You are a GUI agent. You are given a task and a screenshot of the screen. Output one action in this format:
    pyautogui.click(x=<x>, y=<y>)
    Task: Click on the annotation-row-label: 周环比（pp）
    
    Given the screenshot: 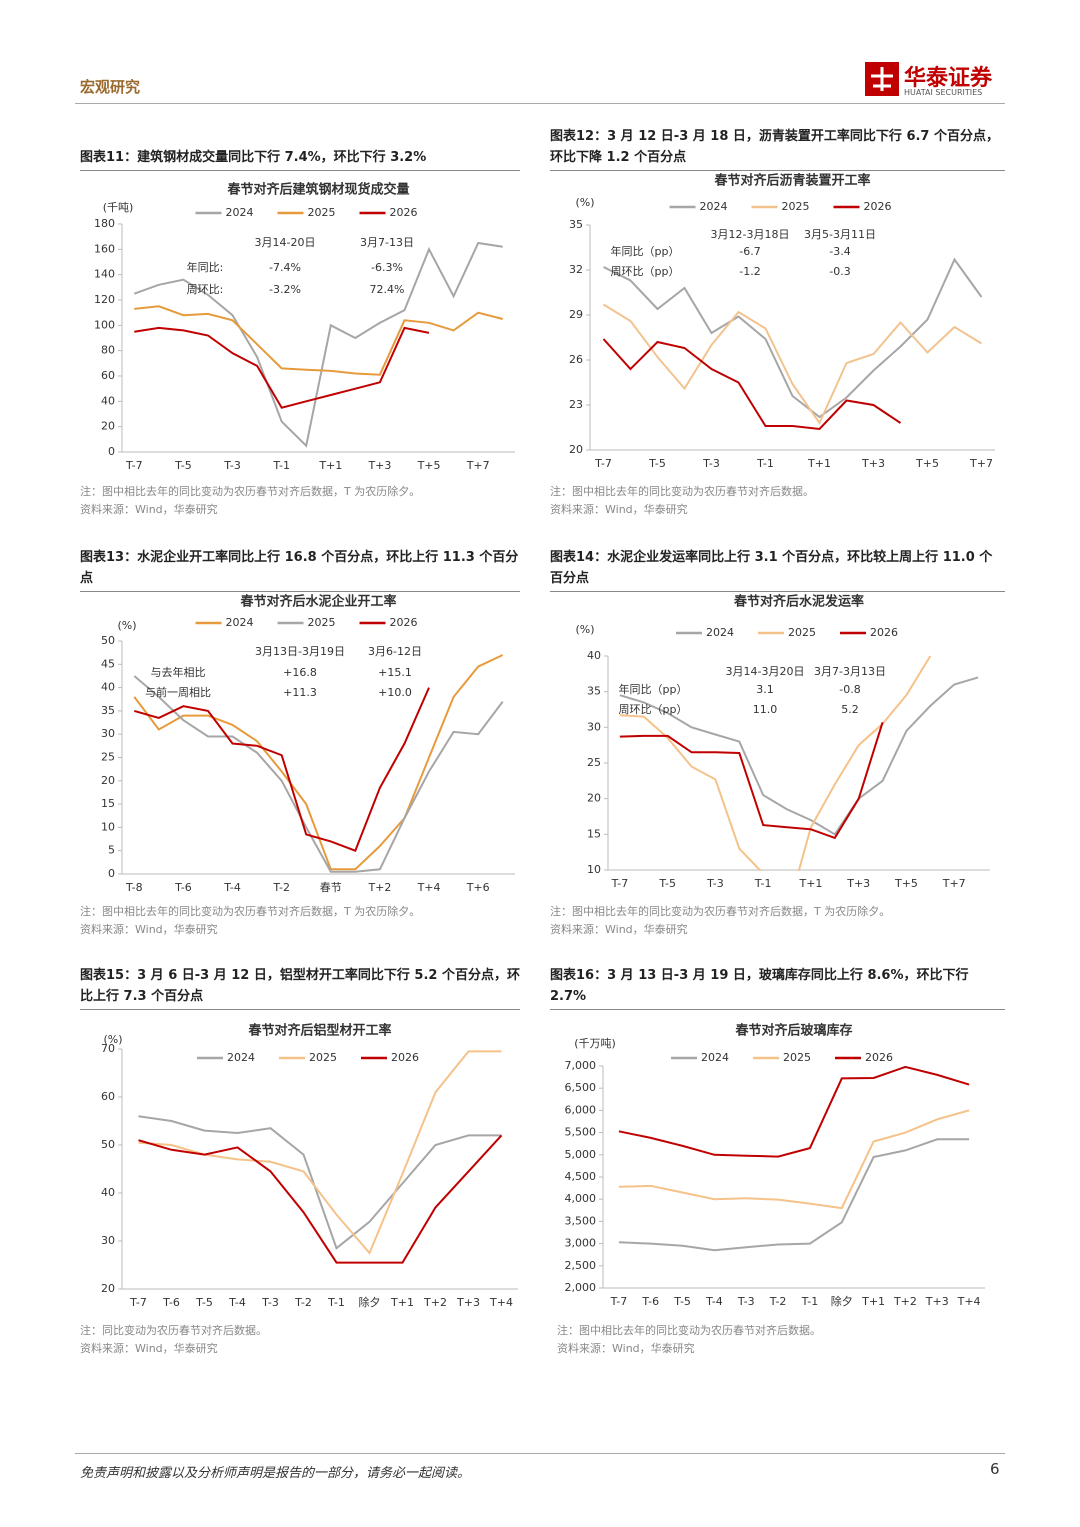 What is the action you would take?
    pyautogui.click(x=645, y=271)
    